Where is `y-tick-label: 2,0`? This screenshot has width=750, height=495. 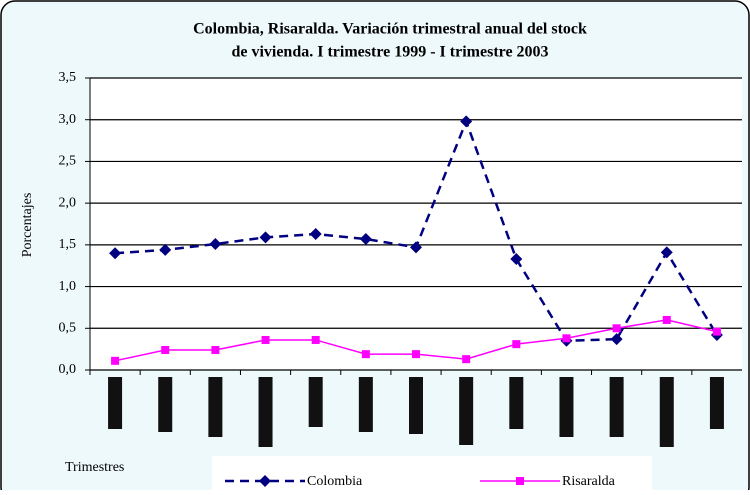
y-tick-label: 2,0 is located at coordinates (68, 202).